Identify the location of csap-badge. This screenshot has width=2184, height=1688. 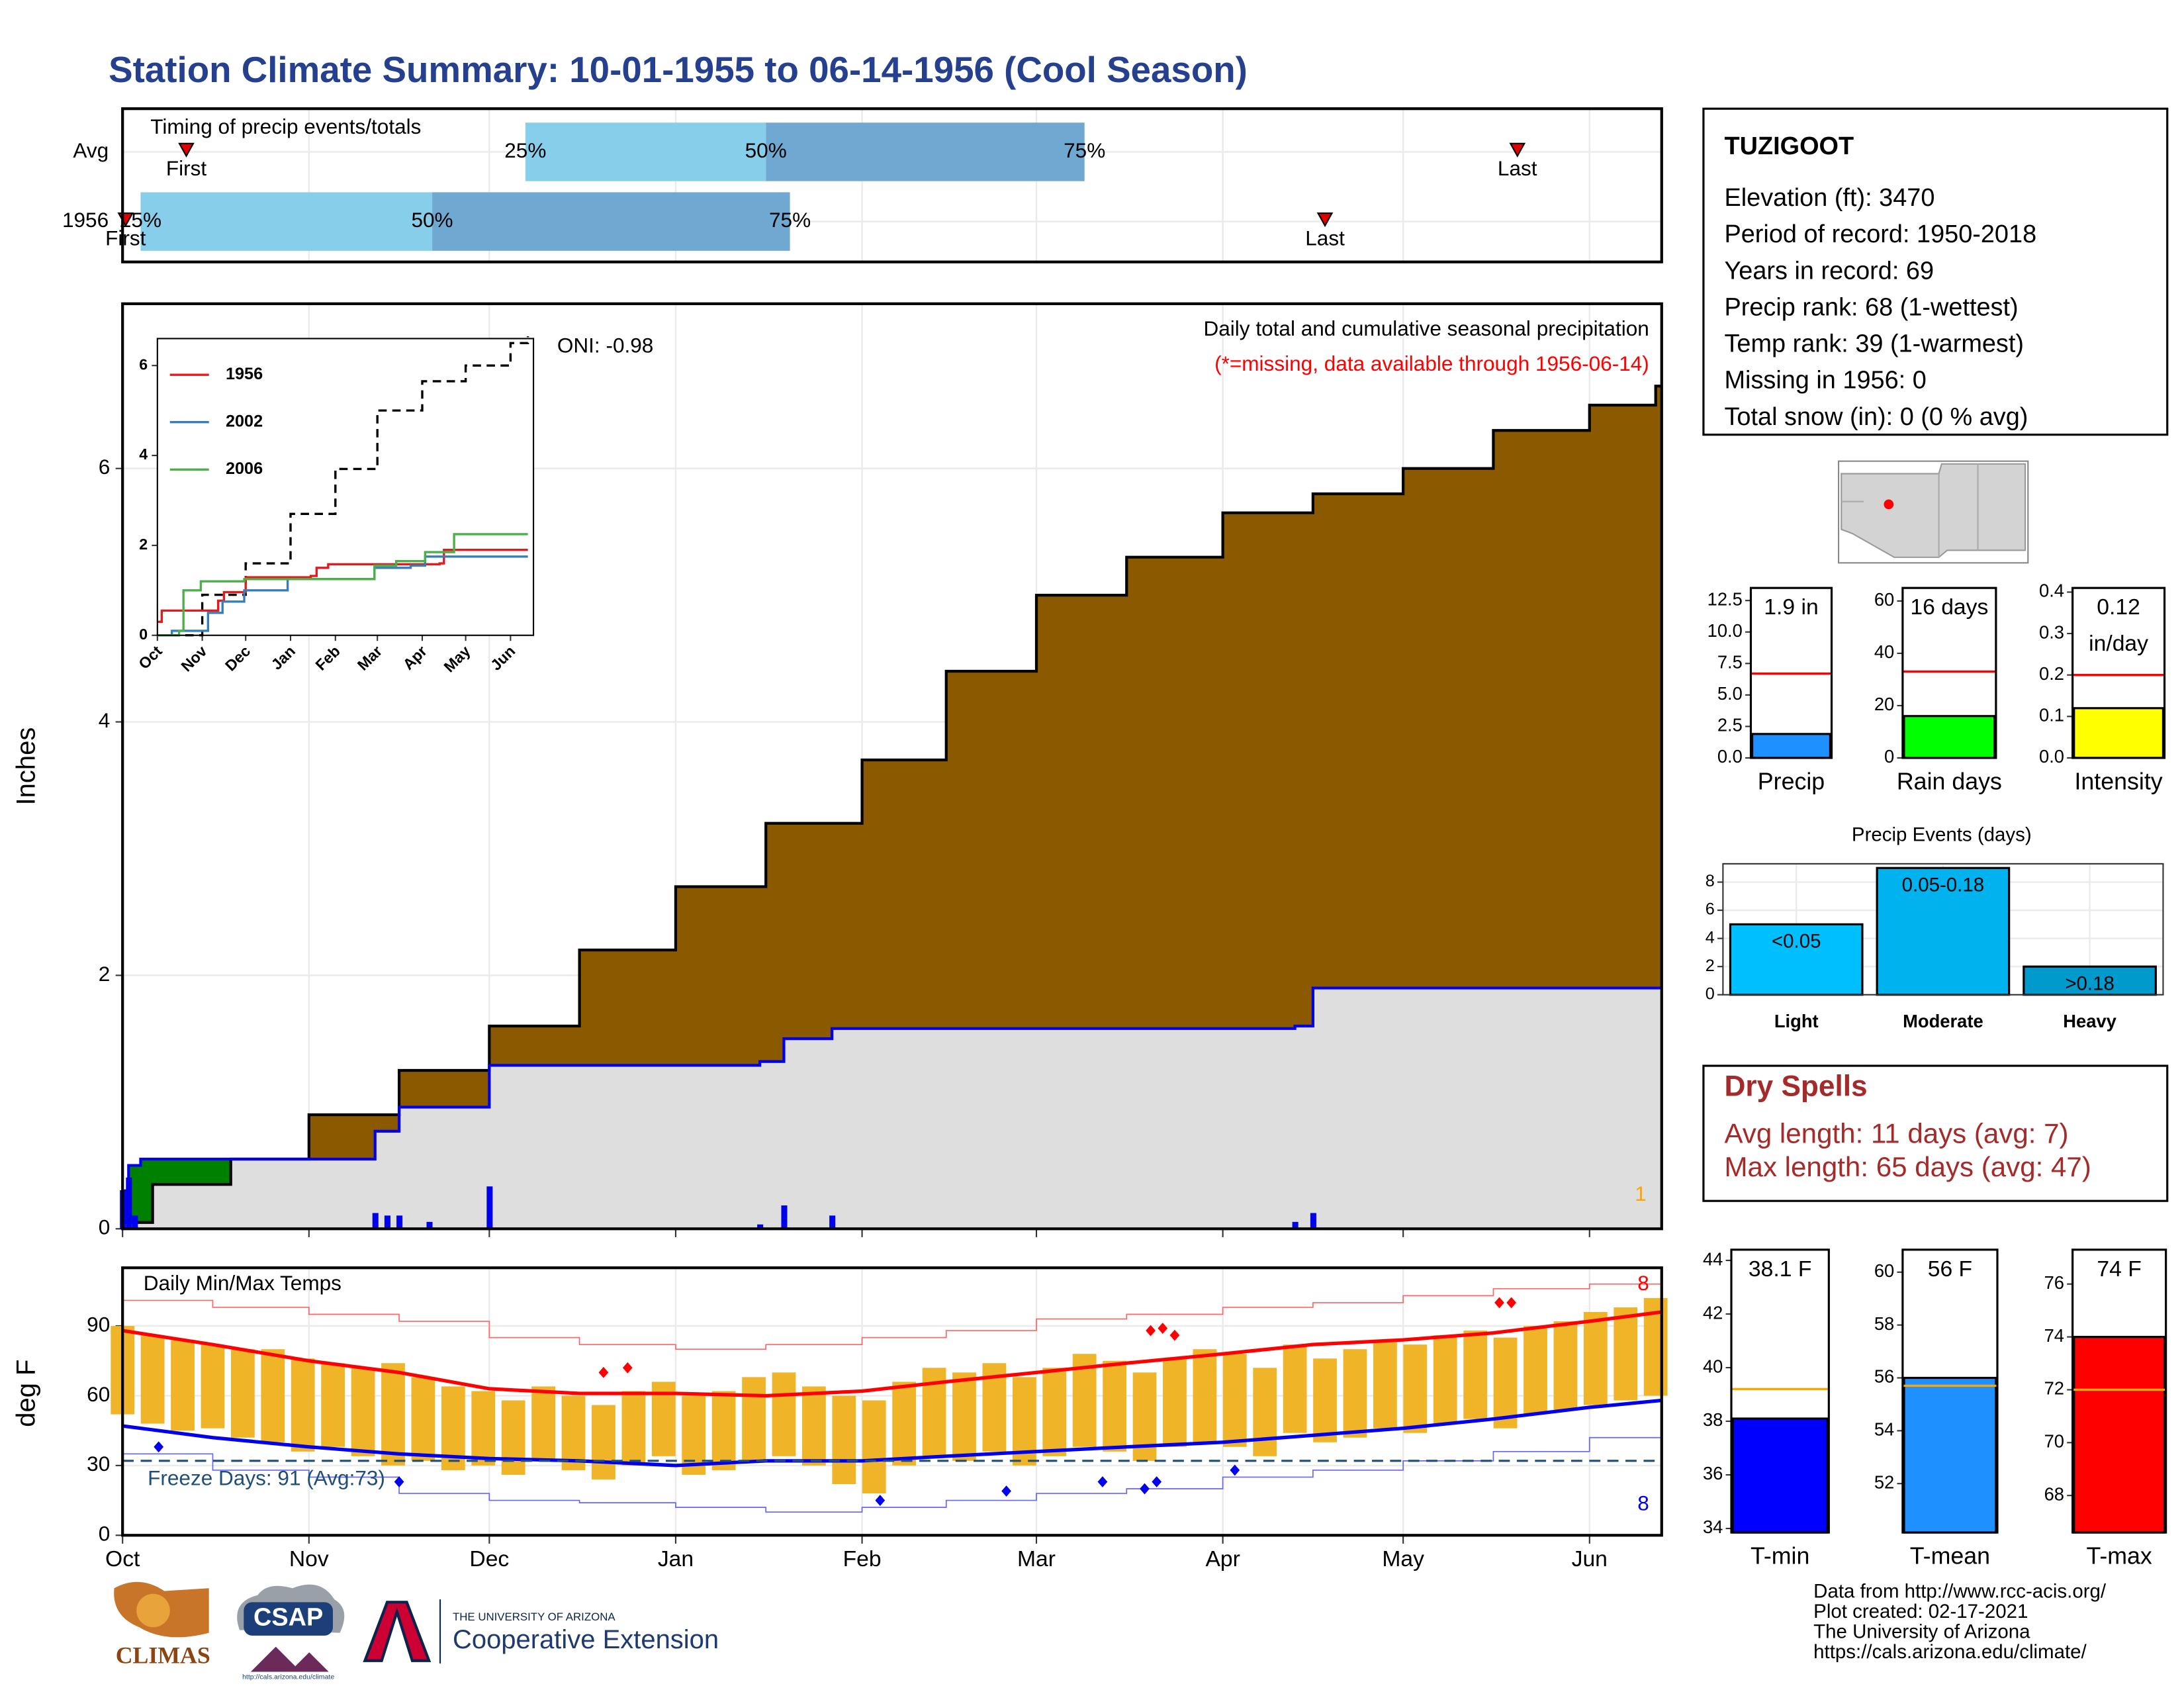
(288, 1619).